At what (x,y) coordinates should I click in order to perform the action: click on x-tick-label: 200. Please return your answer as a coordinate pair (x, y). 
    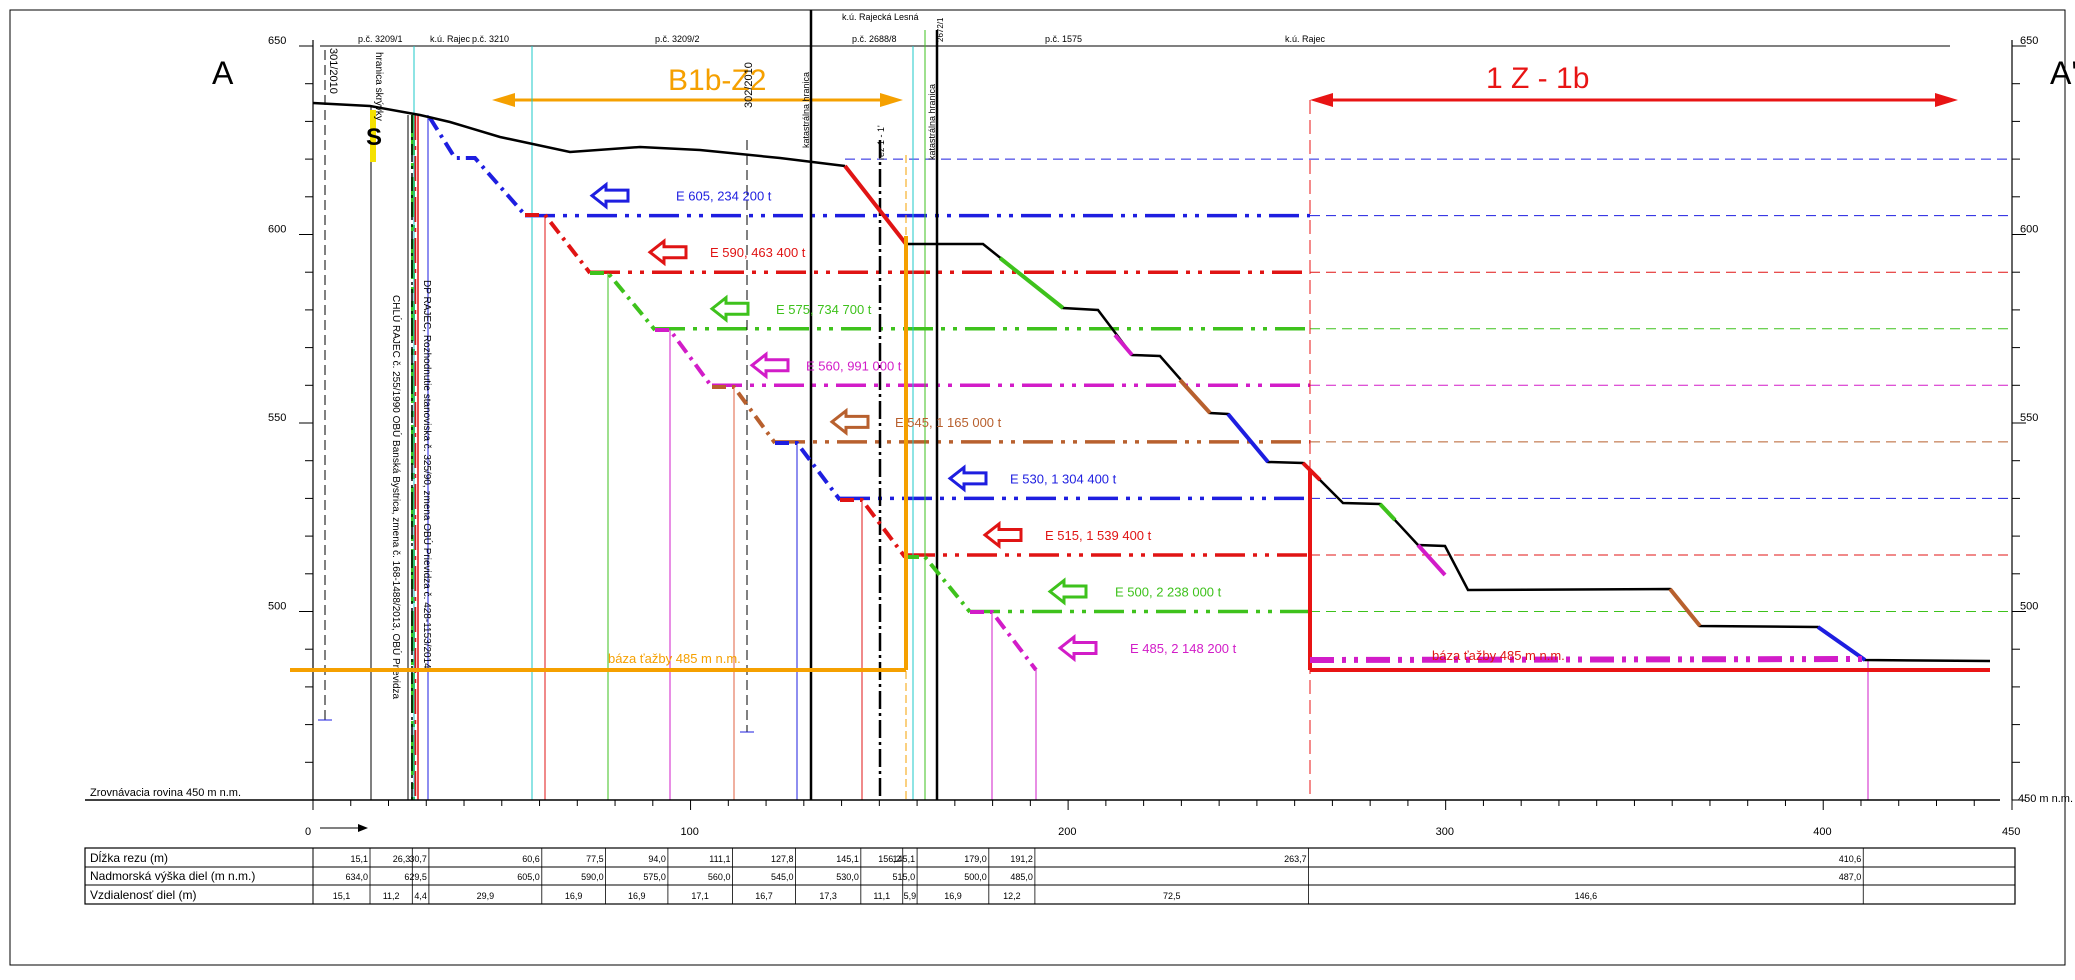
    Looking at the image, I should click on (1067, 832).